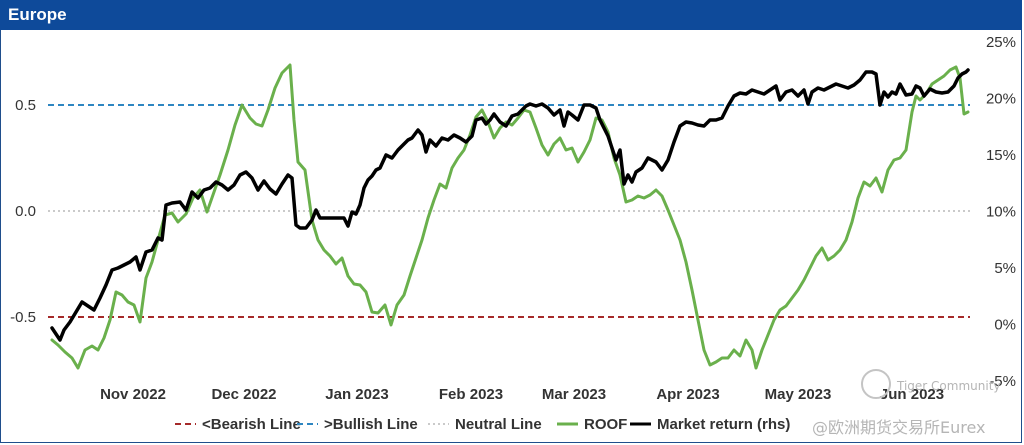  I want to click on x-tick: Mar 2023, so click(574, 394).